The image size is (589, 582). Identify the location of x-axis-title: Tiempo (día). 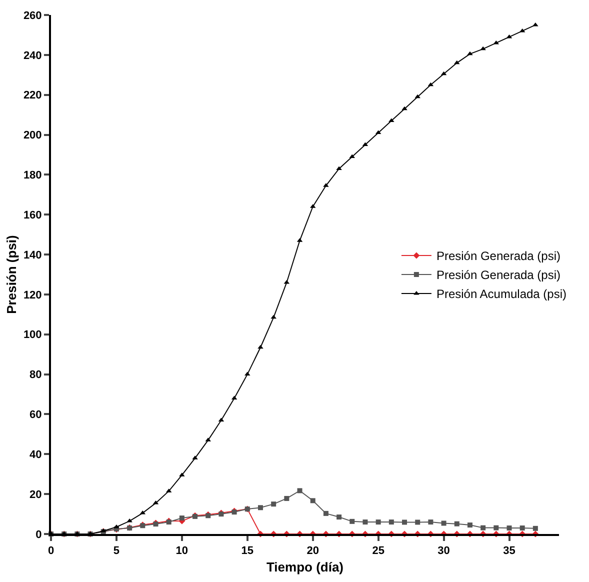
(305, 566).